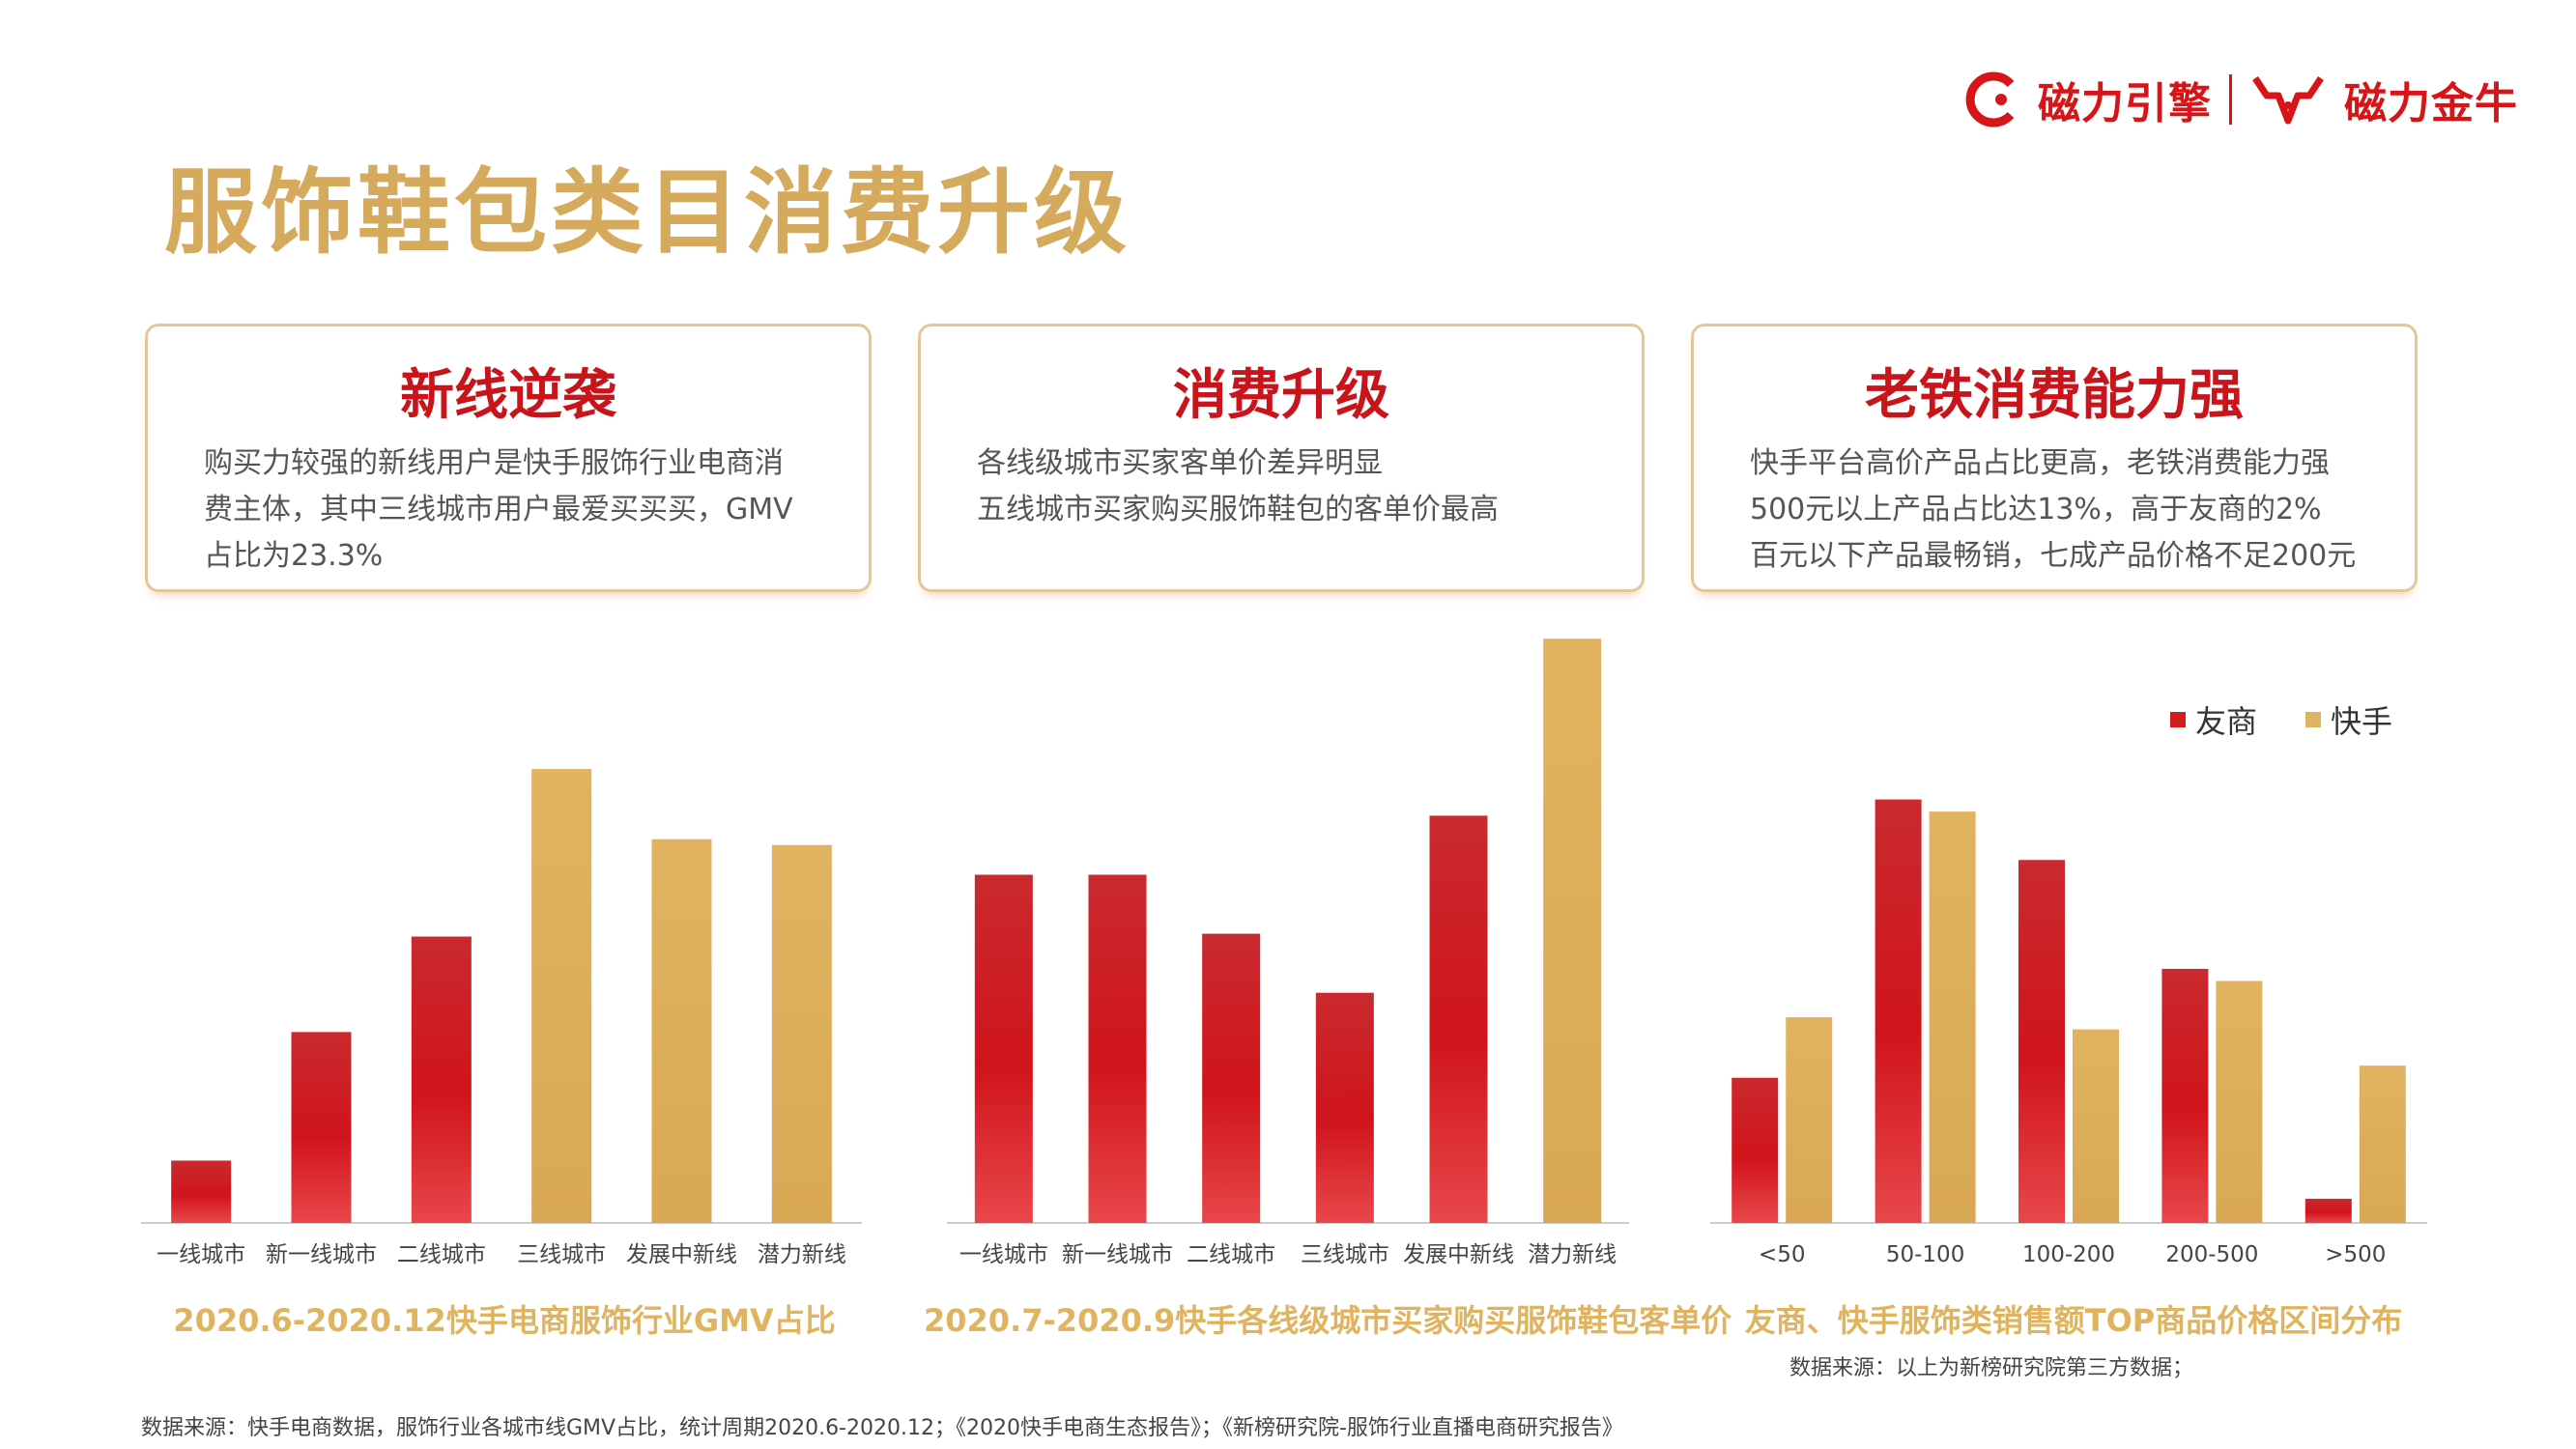  Describe the element at coordinates (2211, 1254) in the screenshot. I see `x-tick-label: 200-500` at that location.